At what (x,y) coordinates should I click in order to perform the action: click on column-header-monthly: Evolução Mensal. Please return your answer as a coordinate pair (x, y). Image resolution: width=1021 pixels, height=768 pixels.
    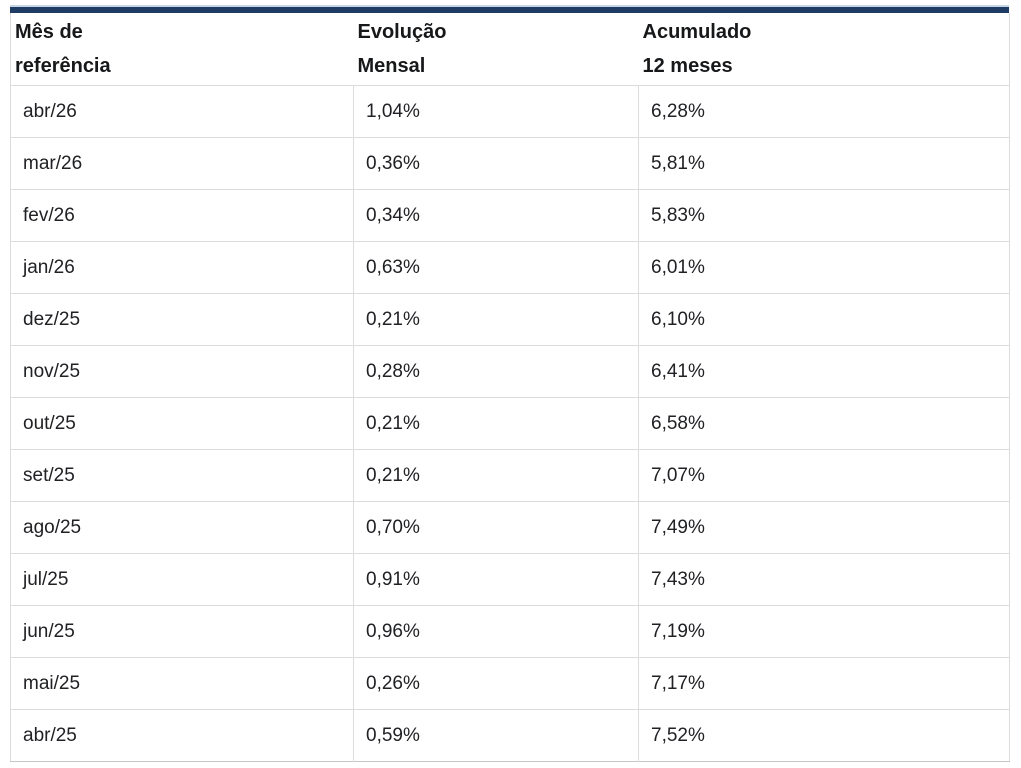
    Looking at the image, I should click on (496, 49).